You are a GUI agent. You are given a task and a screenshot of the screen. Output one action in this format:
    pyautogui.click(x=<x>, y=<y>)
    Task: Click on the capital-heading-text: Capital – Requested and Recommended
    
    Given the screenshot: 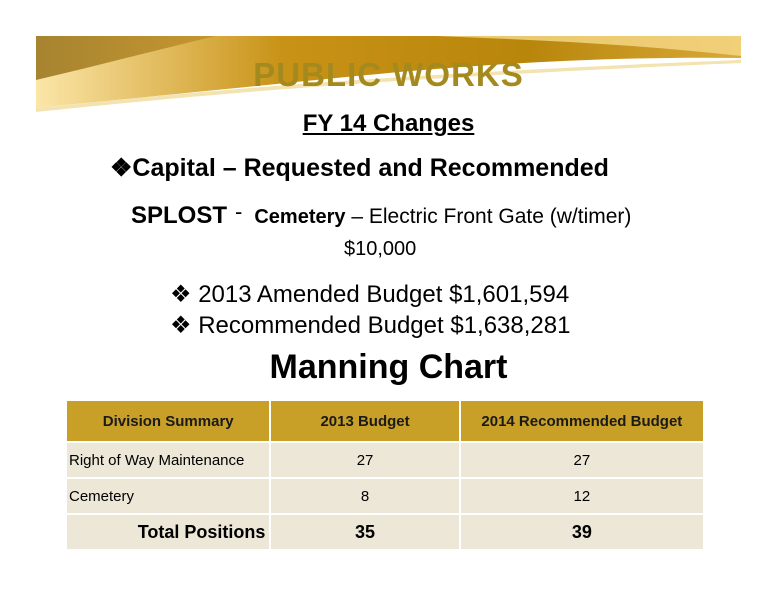 What is the action you would take?
    pyautogui.click(x=370, y=168)
    